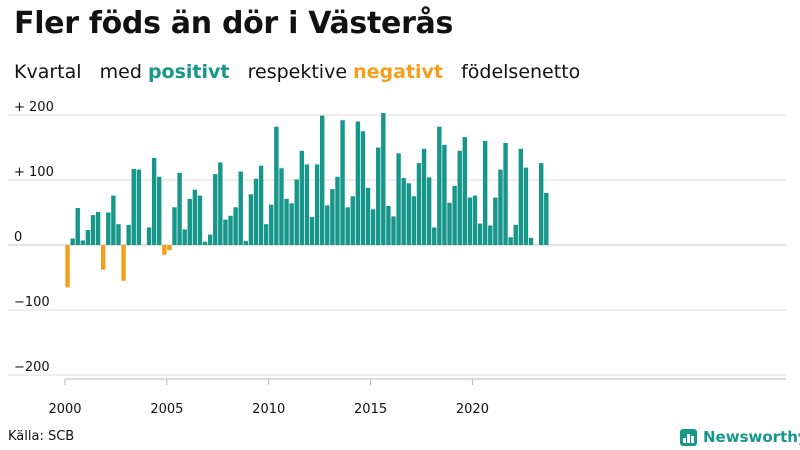 The image size is (800, 450). Describe the element at coordinates (34, 172) in the screenshot. I see `y-tick-label: + 100` at that location.